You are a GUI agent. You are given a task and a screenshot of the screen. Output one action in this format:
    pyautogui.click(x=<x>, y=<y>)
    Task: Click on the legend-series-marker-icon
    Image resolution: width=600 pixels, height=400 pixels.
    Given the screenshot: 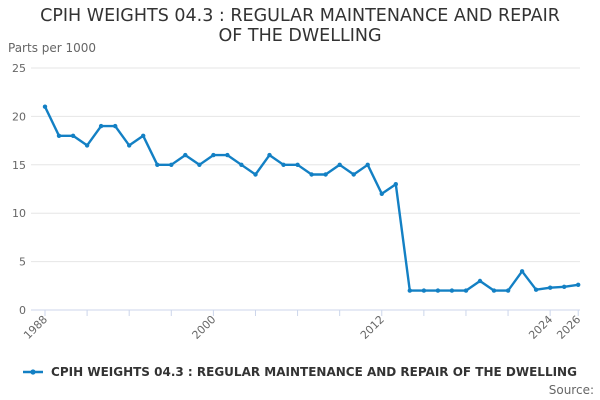 What is the action you would take?
    pyautogui.click(x=33, y=372)
    